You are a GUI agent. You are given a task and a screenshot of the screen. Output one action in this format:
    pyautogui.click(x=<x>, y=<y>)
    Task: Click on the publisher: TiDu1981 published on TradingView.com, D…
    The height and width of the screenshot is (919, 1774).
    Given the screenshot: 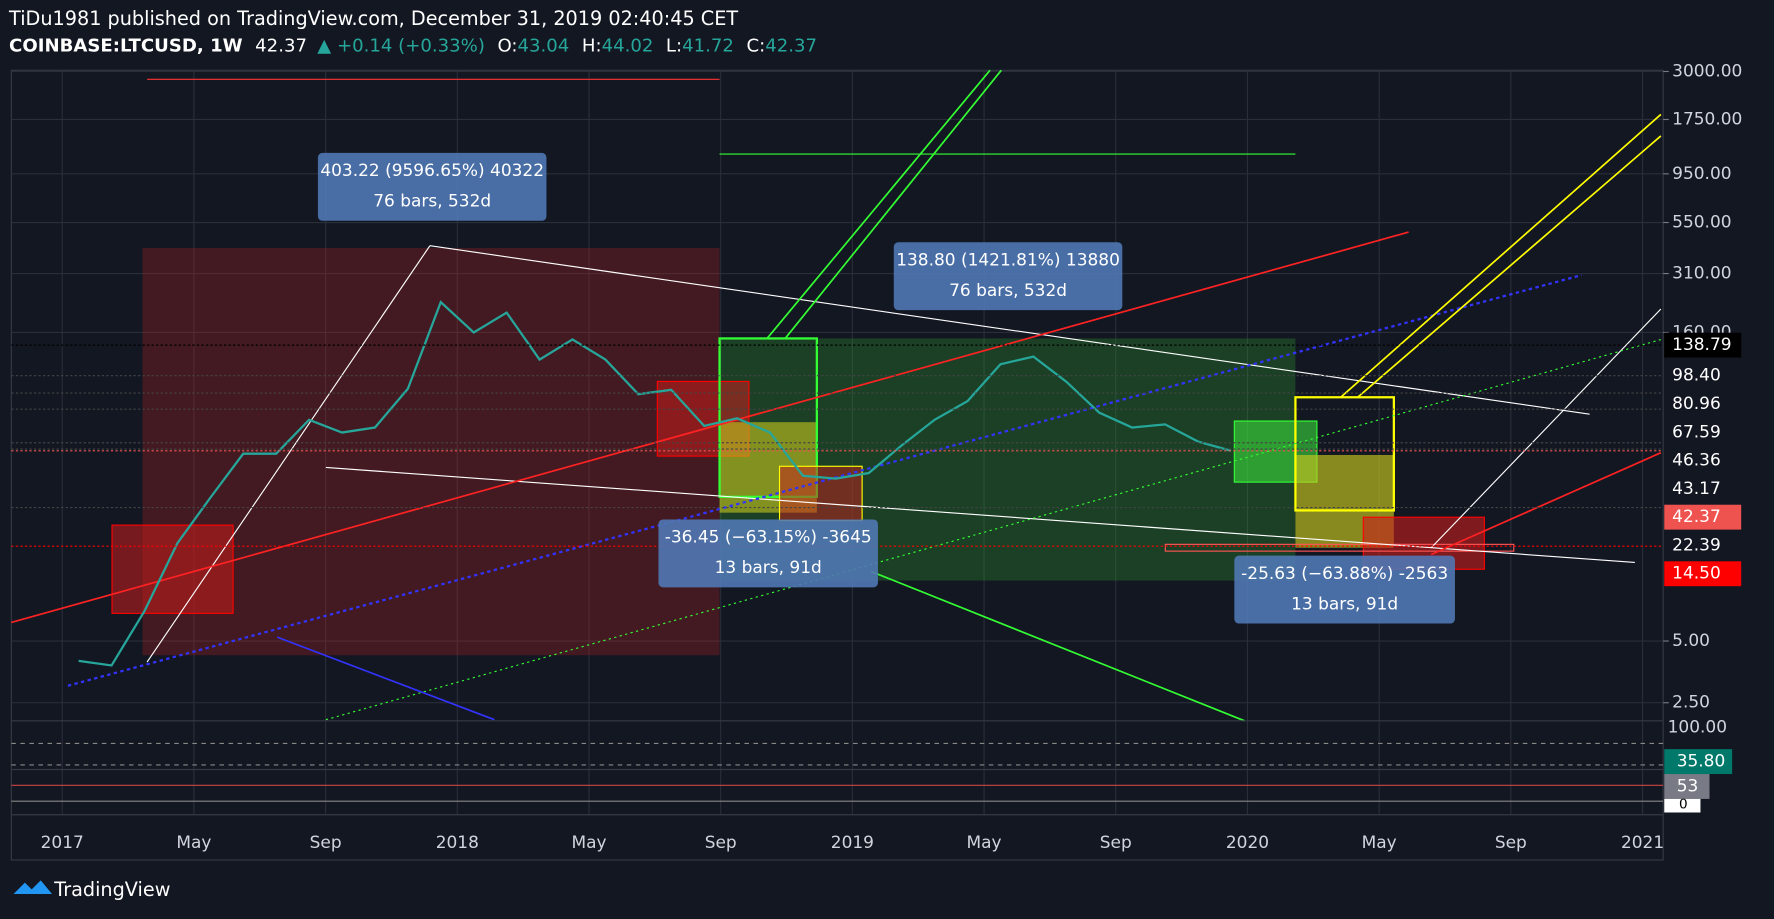 What is the action you would take?
    pyautogui.click(x=373, y=18)
    